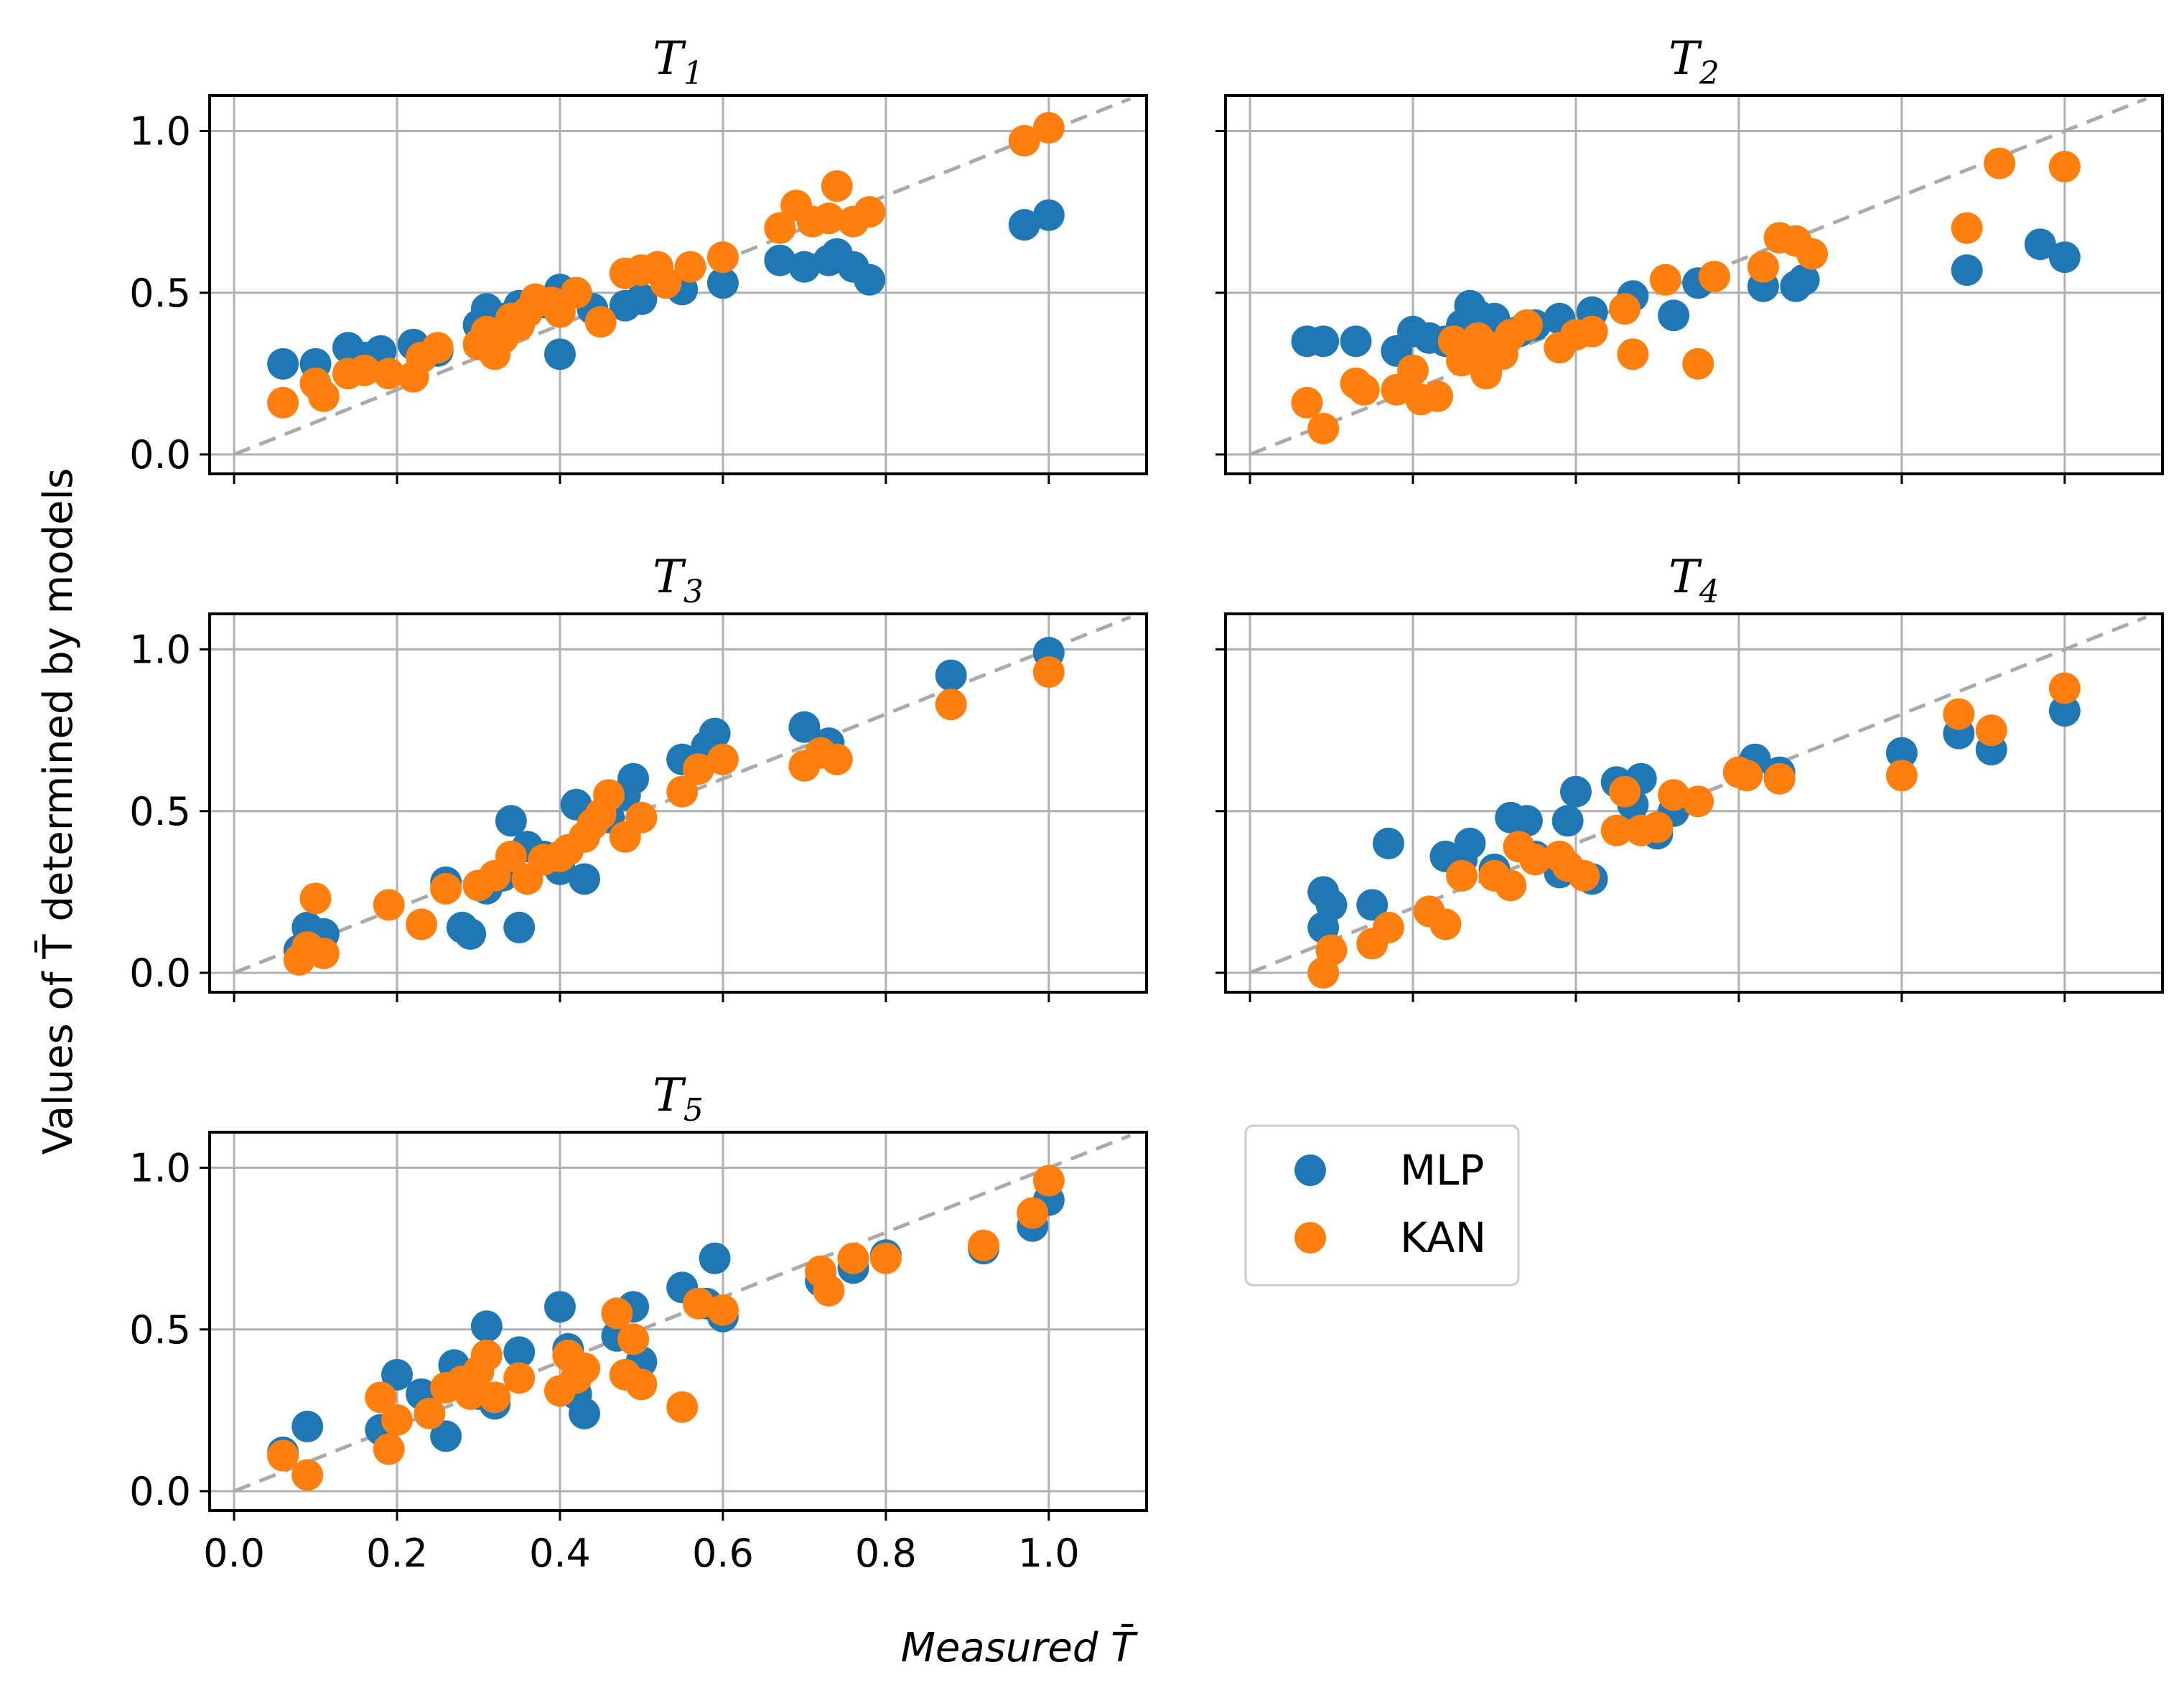 The width and height of the screenshot is (2184, 1708). What do you see at coordinates (1694, 580) in the screenshot?
I see `panel-title: T4` at bounding box center [1694, 580].